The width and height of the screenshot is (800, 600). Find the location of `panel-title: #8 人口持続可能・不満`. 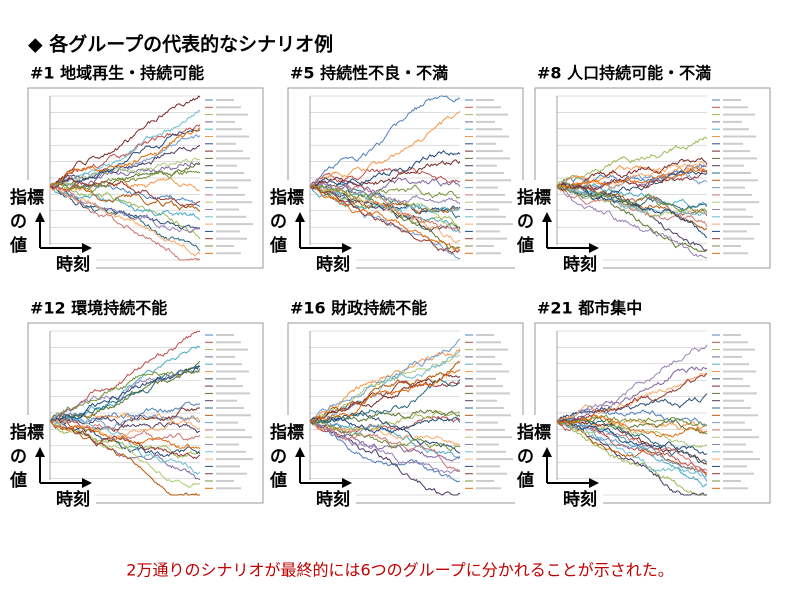

panel-title: #8 人口持続可能・不満 is located at coordinates (624, 73).